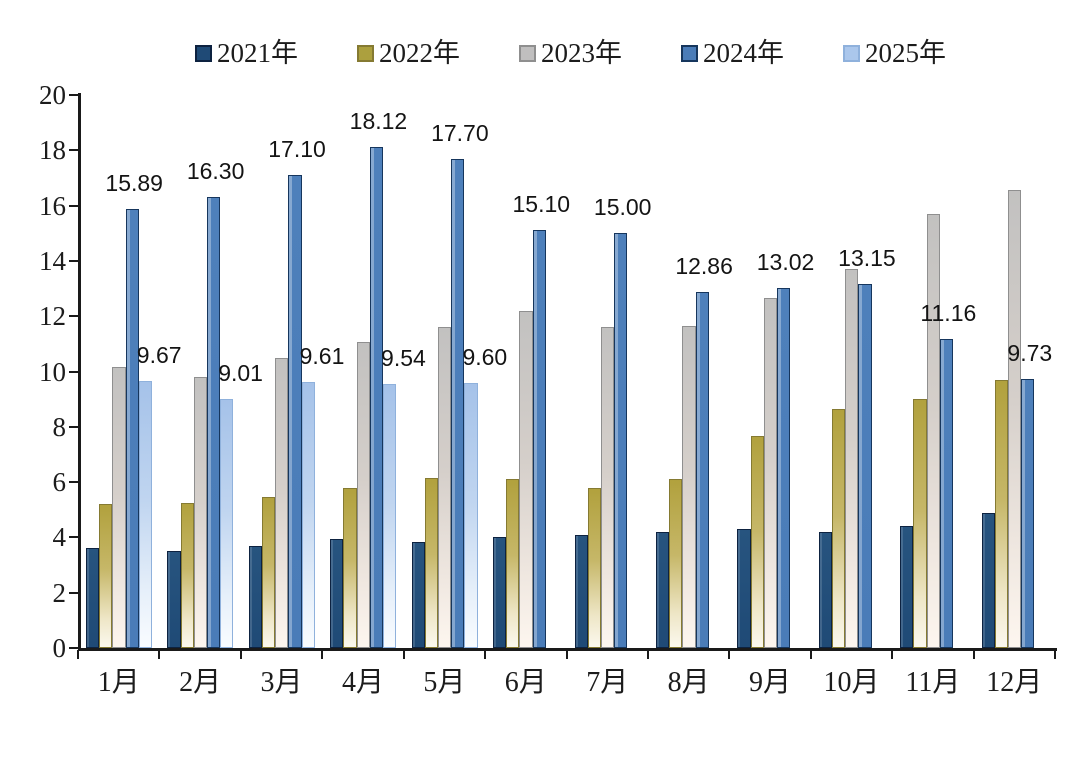 Image resolution: width=1080 pixels, height=762 pixels. I want to click on data-label-2024年-7月: 15.00, so click(622, 207).